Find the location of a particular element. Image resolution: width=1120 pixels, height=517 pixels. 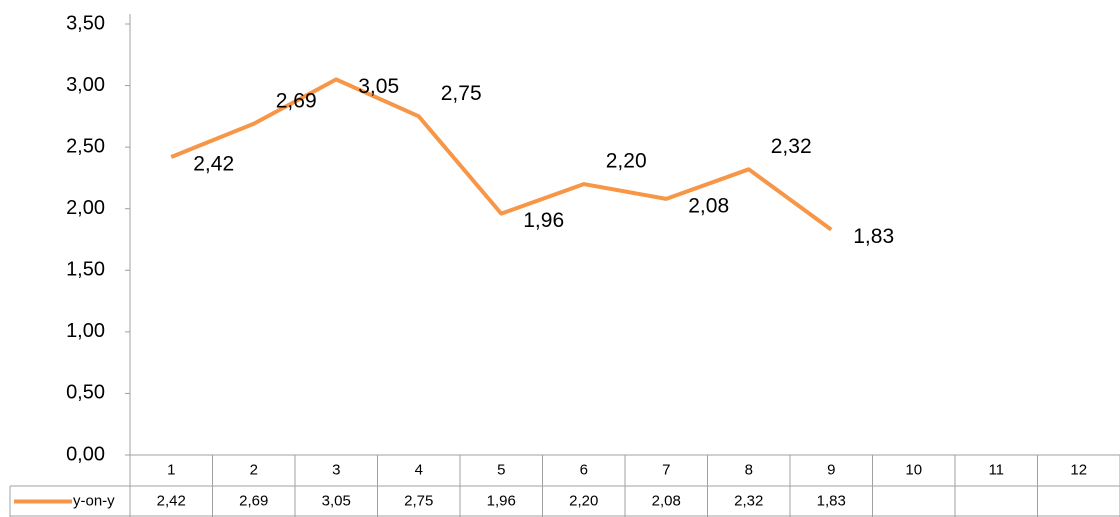

y-tick-label: 1,50 is located at coordinates (85, 270).